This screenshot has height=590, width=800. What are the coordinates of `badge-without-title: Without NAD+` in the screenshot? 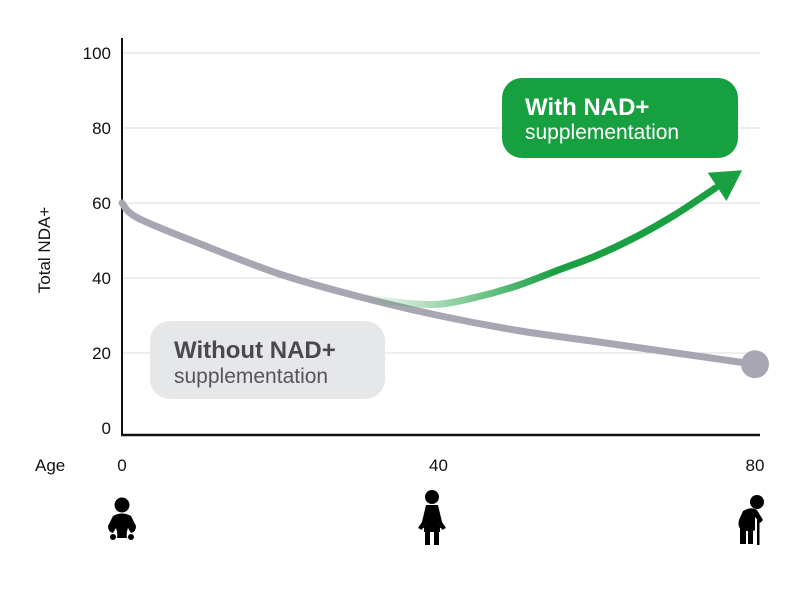 It's located at (255, 350).